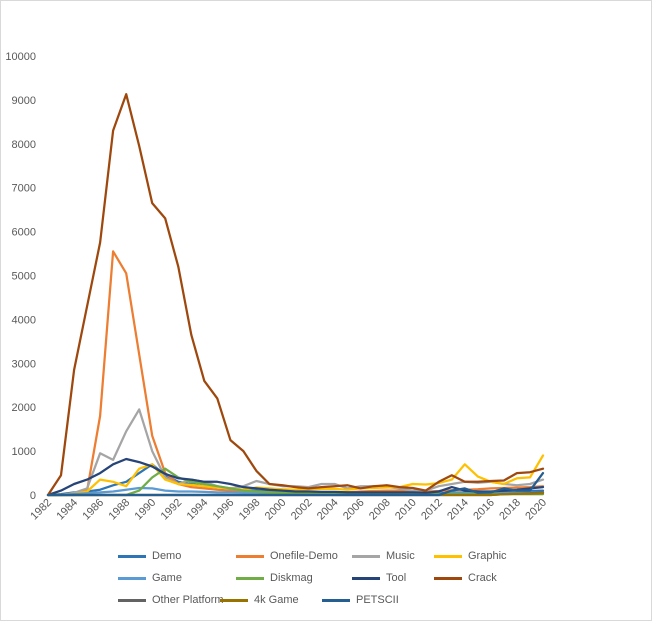 Image resolution: width=652 pixels, height=621 pixels. I want to click on legend-label: 4k Game, so click(276, 600).